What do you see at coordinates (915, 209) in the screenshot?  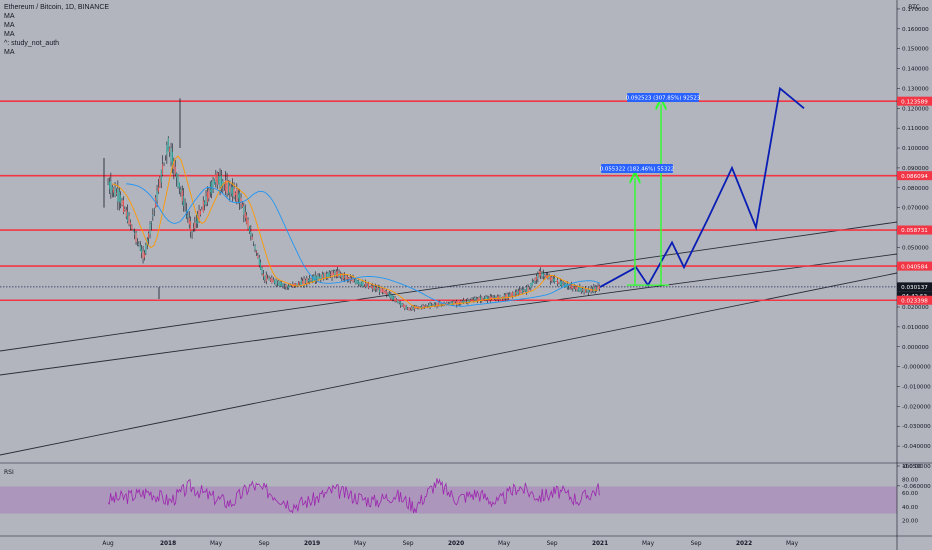 I see `price-tick: 0.070000` at bounding box center [915, 209].